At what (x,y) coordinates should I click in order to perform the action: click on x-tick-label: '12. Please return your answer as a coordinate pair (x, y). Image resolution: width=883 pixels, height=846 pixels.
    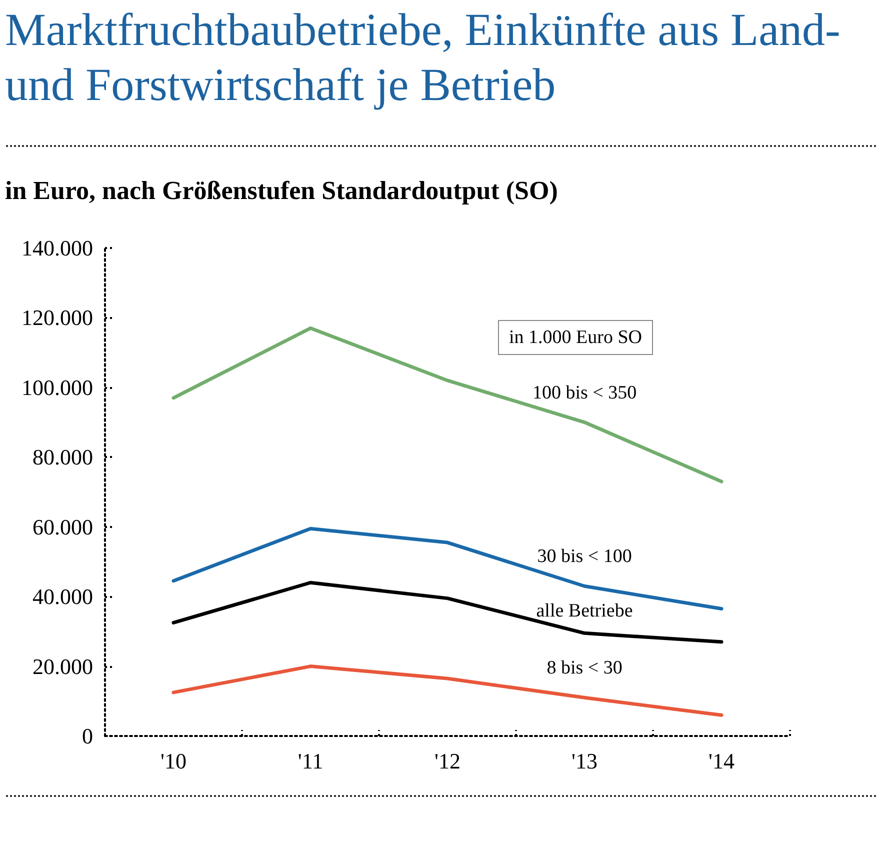
    Looking at the image, I should click on (447, 761).